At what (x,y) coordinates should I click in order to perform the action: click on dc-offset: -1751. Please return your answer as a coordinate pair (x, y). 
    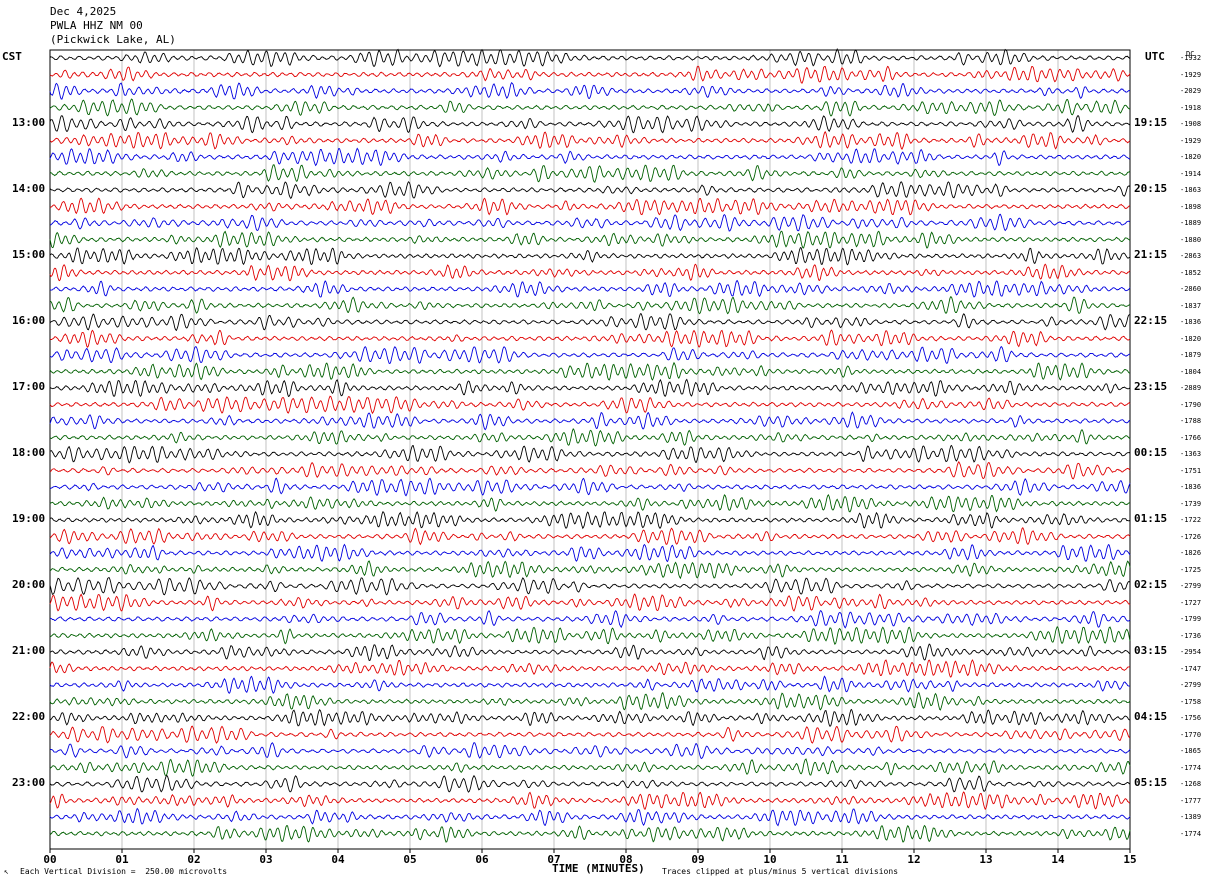
    Looking at the image, I should click on (1191, 470).